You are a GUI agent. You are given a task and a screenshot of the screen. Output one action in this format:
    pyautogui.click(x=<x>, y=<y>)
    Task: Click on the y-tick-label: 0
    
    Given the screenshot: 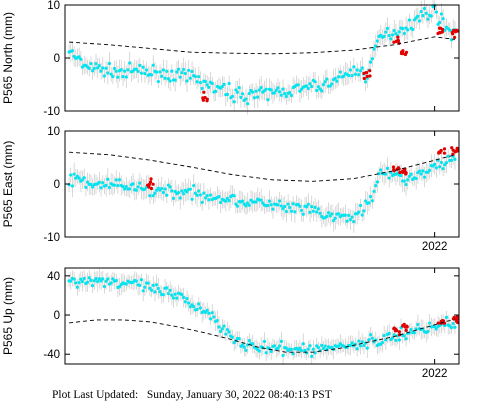 What is the action you would take?
    pyautogui.click(x=57, y=316)
    